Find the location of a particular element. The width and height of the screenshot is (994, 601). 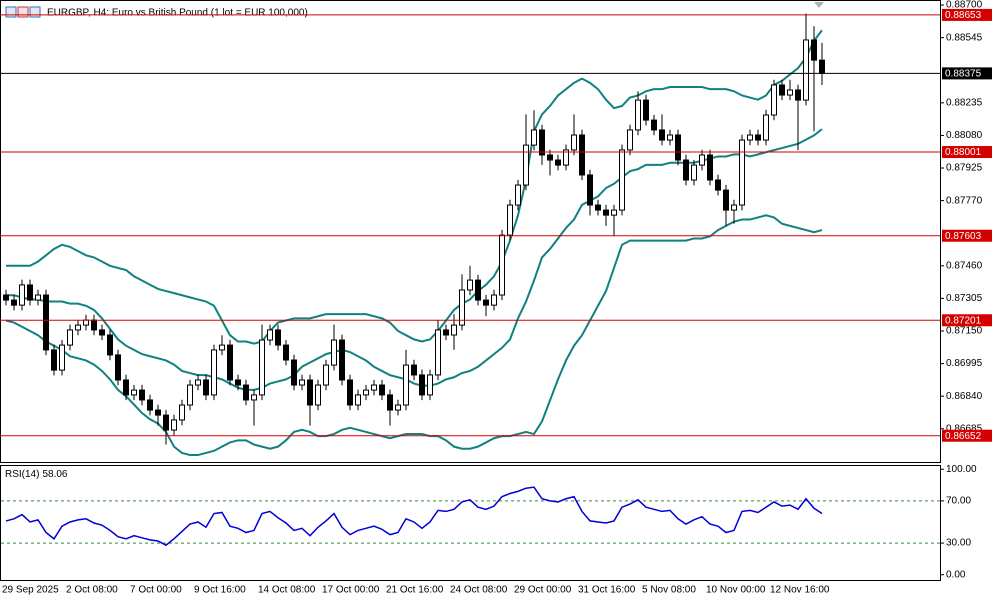

rsi-tick-label: 100.00 is located at coordinates (961, 469).